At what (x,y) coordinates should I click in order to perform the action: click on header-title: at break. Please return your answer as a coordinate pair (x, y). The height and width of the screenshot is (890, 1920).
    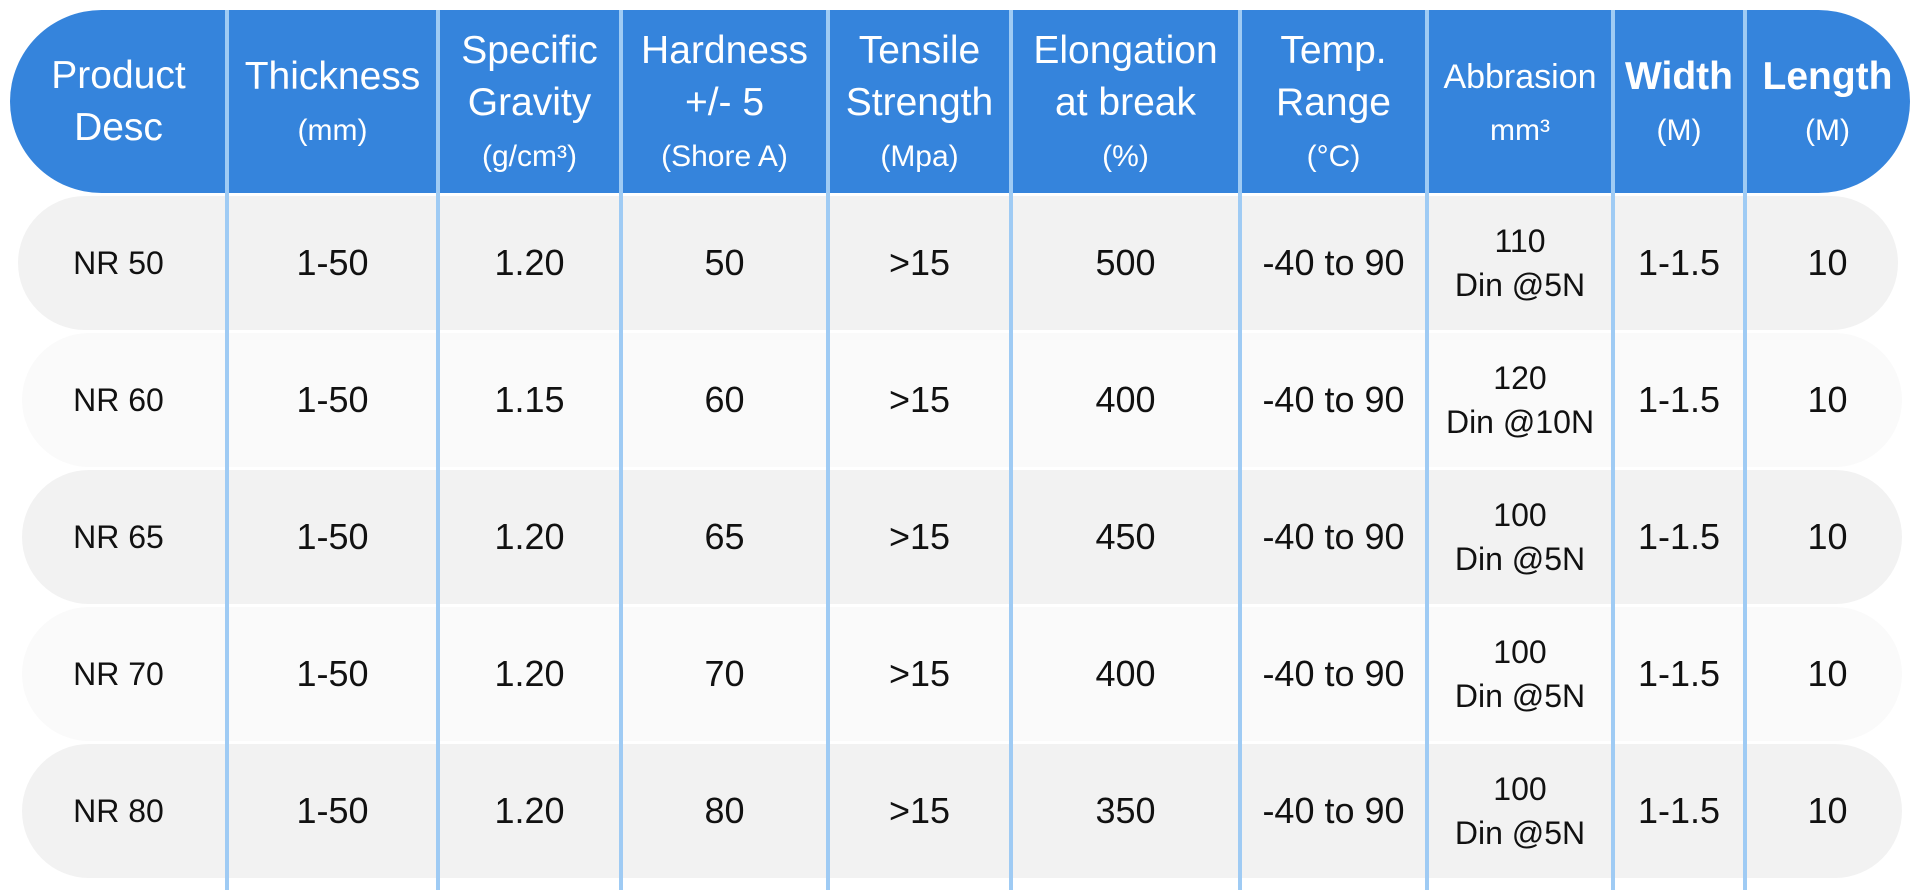
    Looking at the image, I should click on (1125, 102).